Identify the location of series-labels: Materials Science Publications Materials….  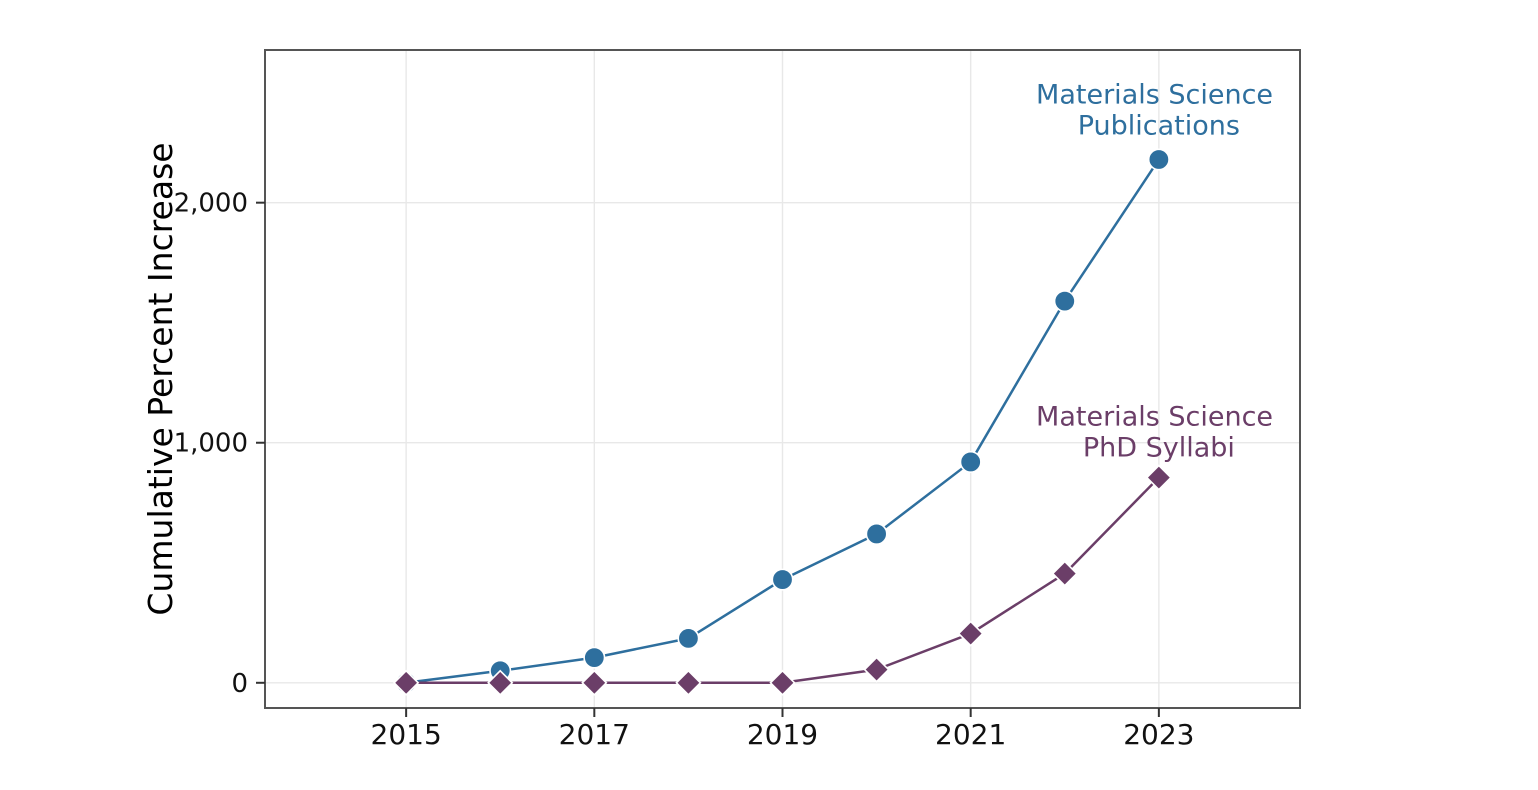
(1159, 272).